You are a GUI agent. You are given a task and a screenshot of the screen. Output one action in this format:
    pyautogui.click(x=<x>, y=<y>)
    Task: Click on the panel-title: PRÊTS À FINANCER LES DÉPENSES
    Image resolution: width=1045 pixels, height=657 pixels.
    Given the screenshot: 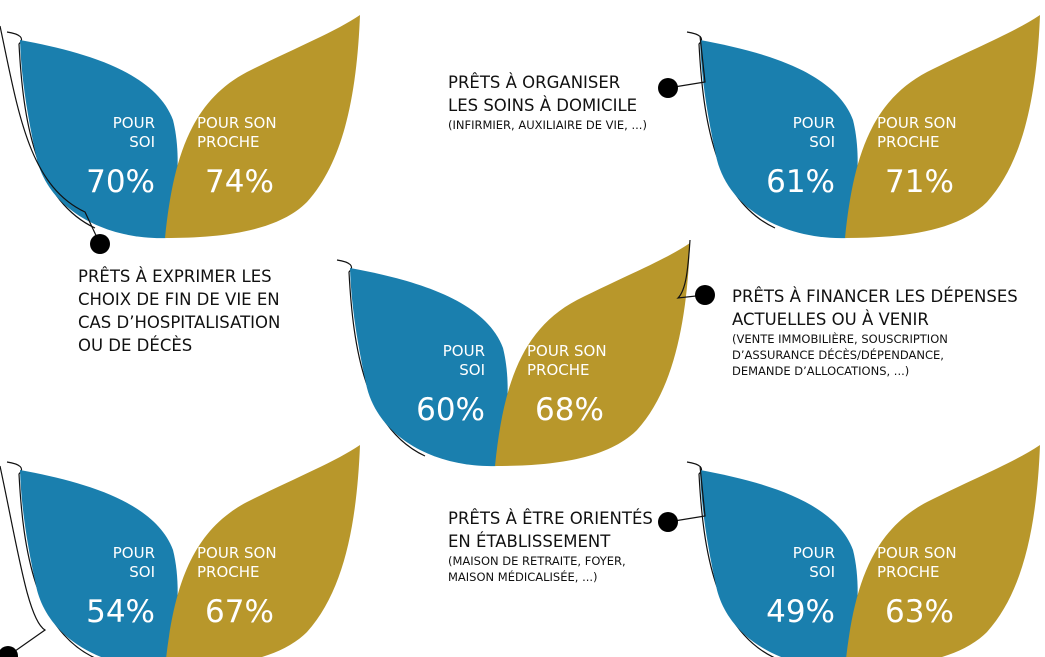 What is the action you would take?
    pyautogui.click(x=875, y=296)
    